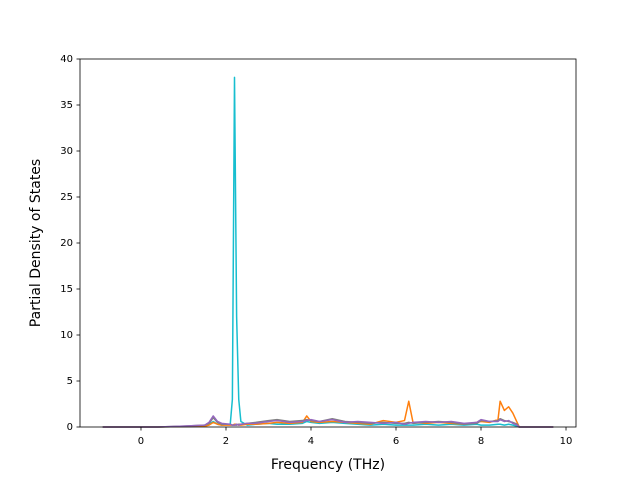 This screenshot has width=640, height=480. What do you see at coordinates (36, 243) in the screenshot?
I see `y-axis-label: Partial Density of States` at bounding box center [36, 243].